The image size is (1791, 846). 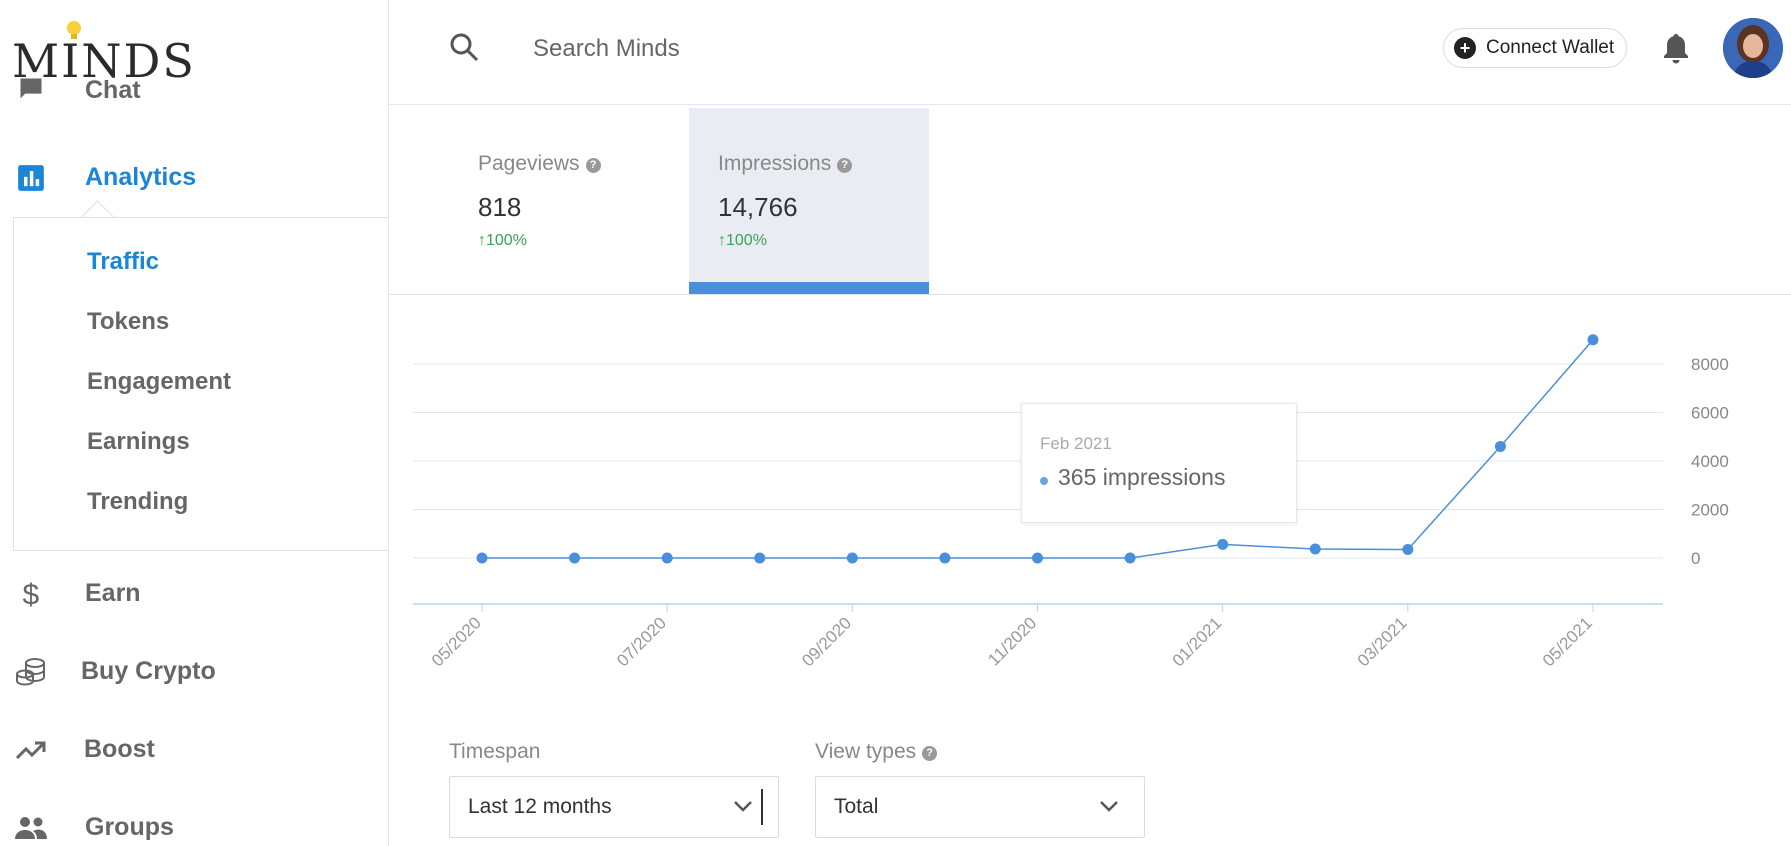 What do you see at coordinates (785, 164) in the screenshot?
I see `impressions-label: Impressions?` at bounding box center [785, 164].